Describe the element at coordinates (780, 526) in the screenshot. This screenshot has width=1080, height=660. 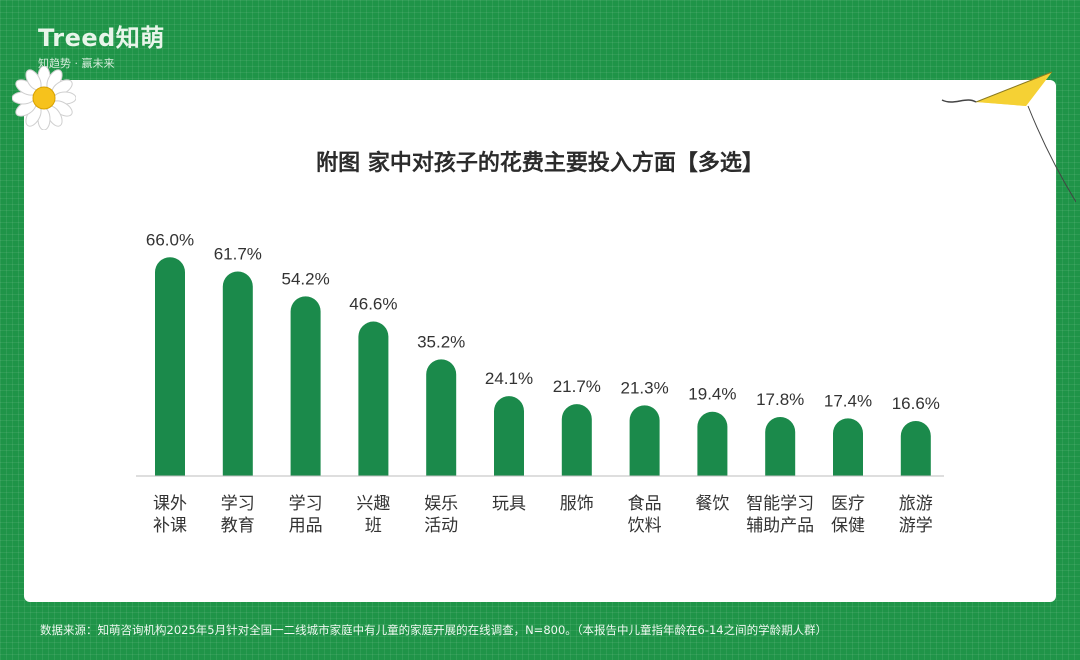
I see `category-label: 辅助产品` at that location.